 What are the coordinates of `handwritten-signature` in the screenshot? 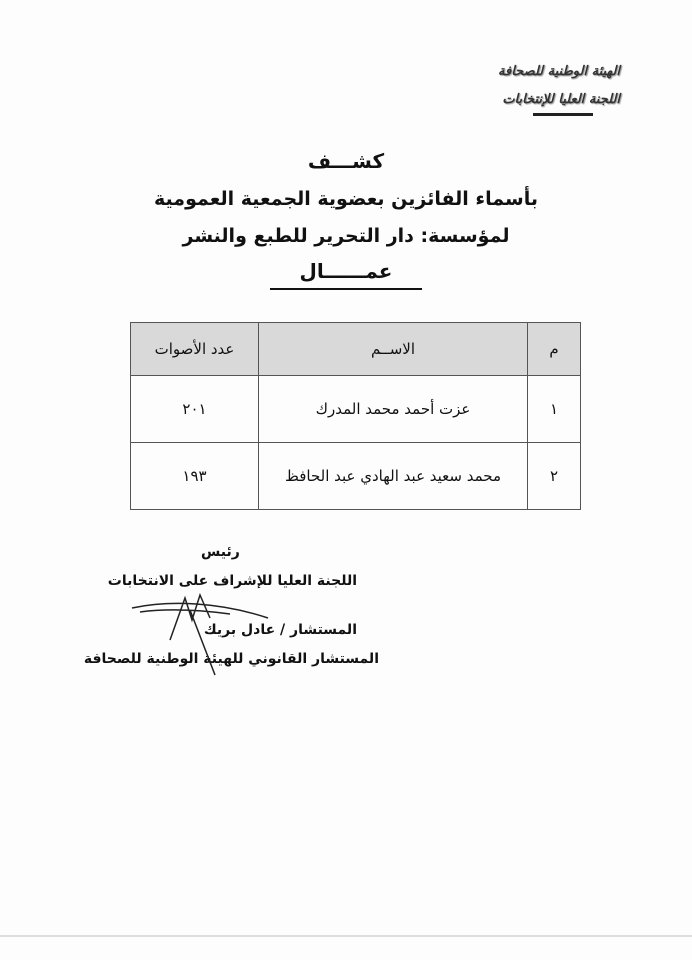 It's located at (200, 634).